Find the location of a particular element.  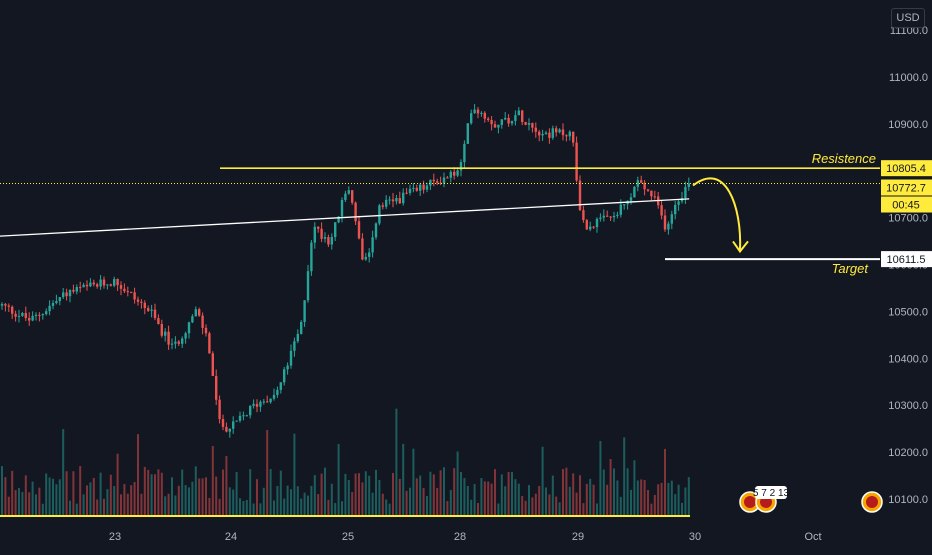

projection-arrow is located at coordinates (717, 214).